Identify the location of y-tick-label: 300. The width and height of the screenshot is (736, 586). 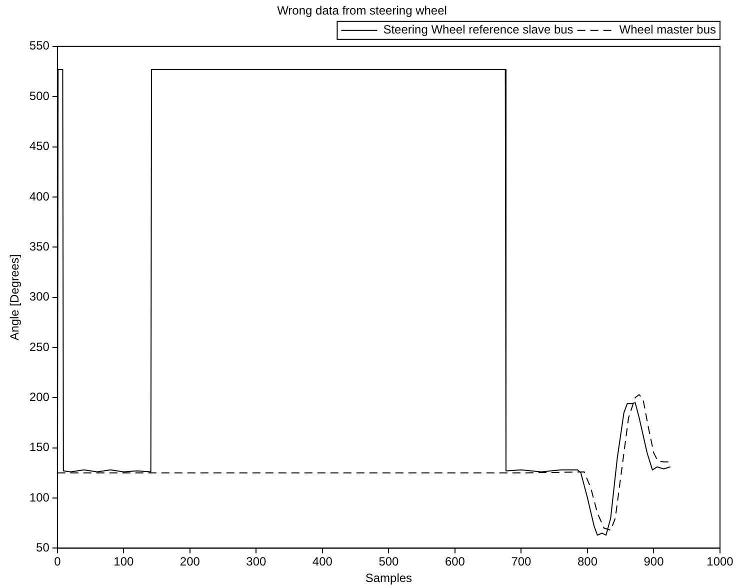
(39, 297).